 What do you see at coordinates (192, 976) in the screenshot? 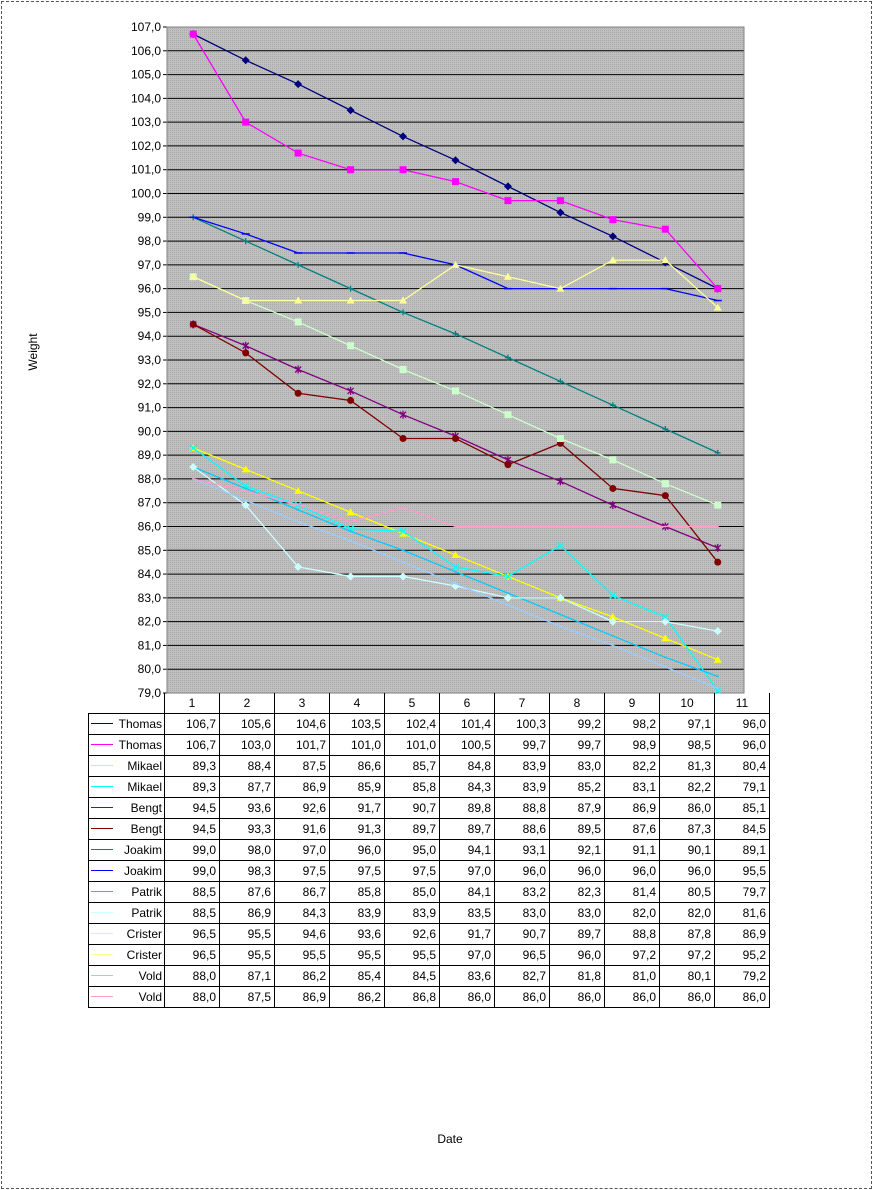
I see `table-cell: 88,0` at bounding box center [192, 976].